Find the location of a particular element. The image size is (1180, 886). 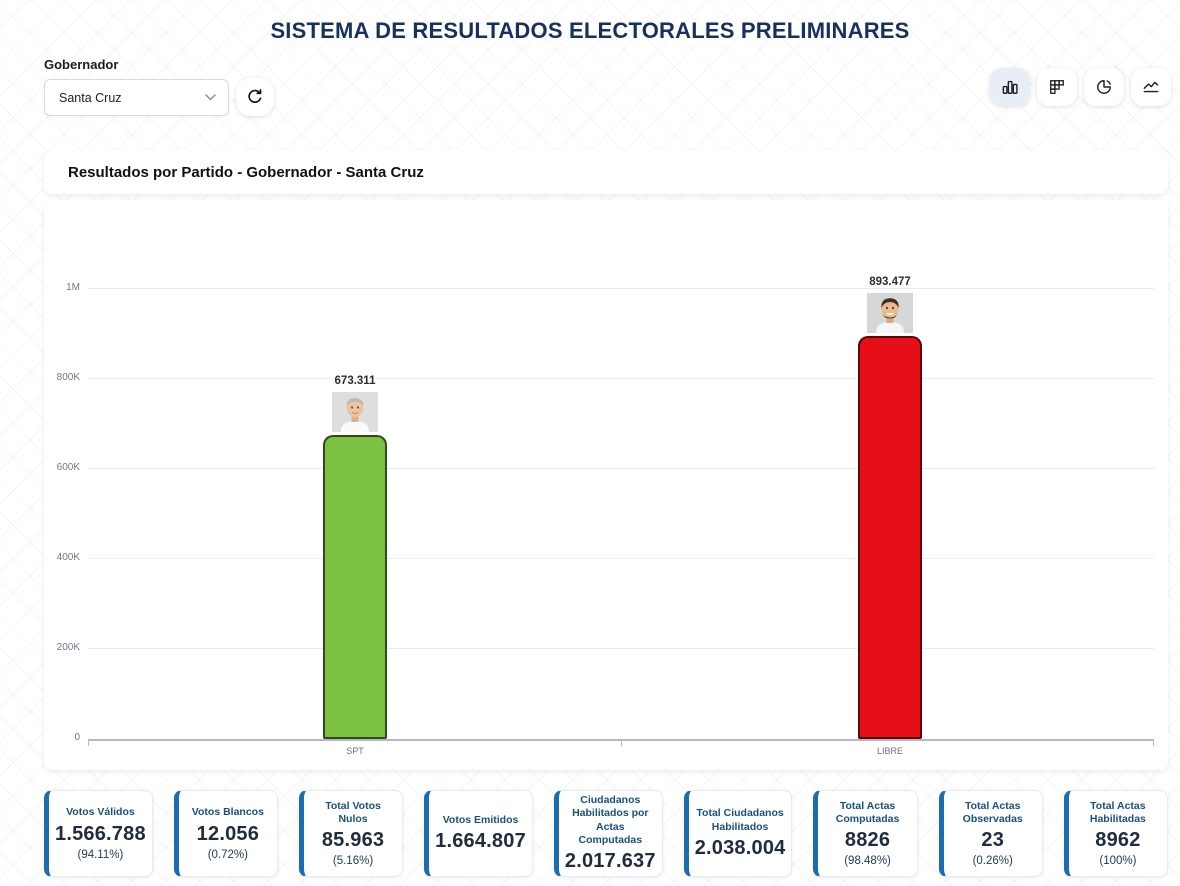

x-axis-line is located at coordinates (621, 740).